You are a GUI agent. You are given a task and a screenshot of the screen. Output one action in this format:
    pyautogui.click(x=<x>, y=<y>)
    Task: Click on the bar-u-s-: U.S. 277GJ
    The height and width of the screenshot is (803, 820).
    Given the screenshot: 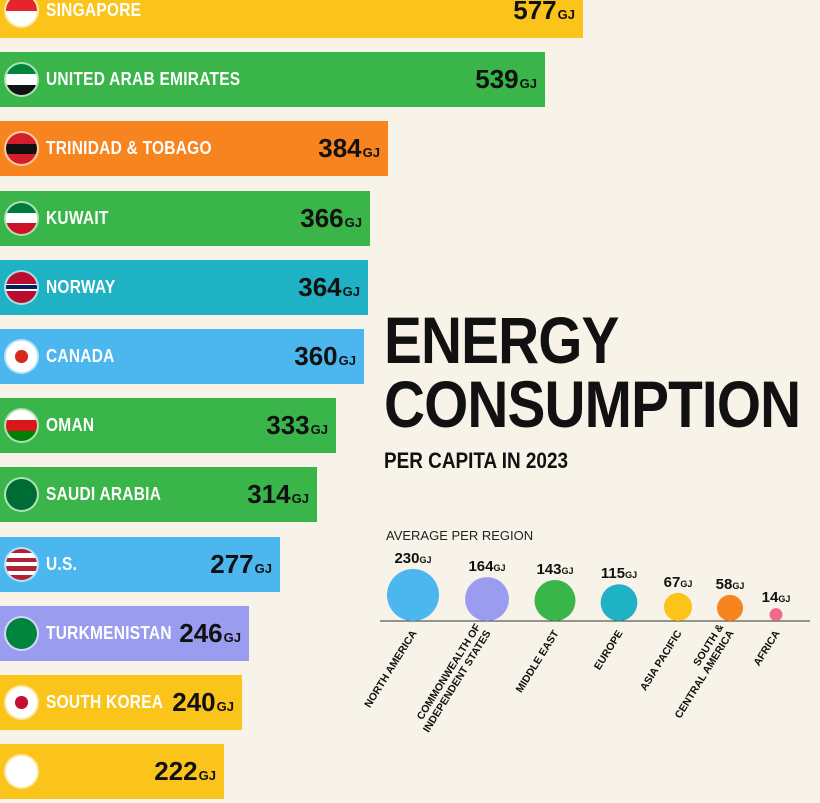 What is the action you would take?
    pyautogui.click(x=140, y=564)
    